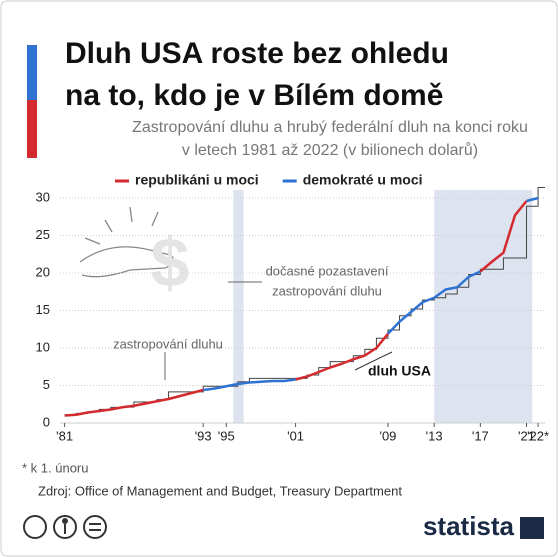 Image resolution: width=558 pixels, height=557 pixels. What do you see at coordinates (226, 435) in the screenshot?
I see `x-tick-label: '95` at bounding box center [226, 435].